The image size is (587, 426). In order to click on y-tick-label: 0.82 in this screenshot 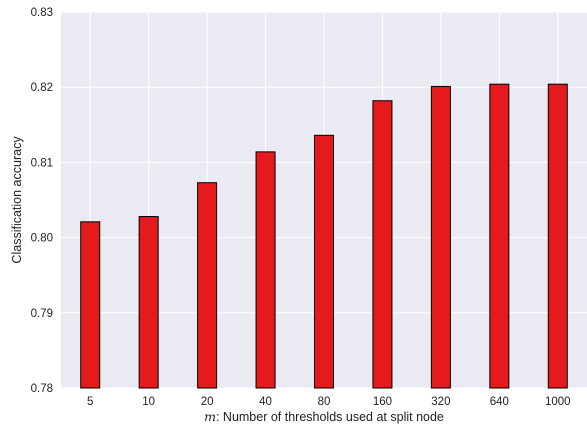, I will do `click(42, 88)`.